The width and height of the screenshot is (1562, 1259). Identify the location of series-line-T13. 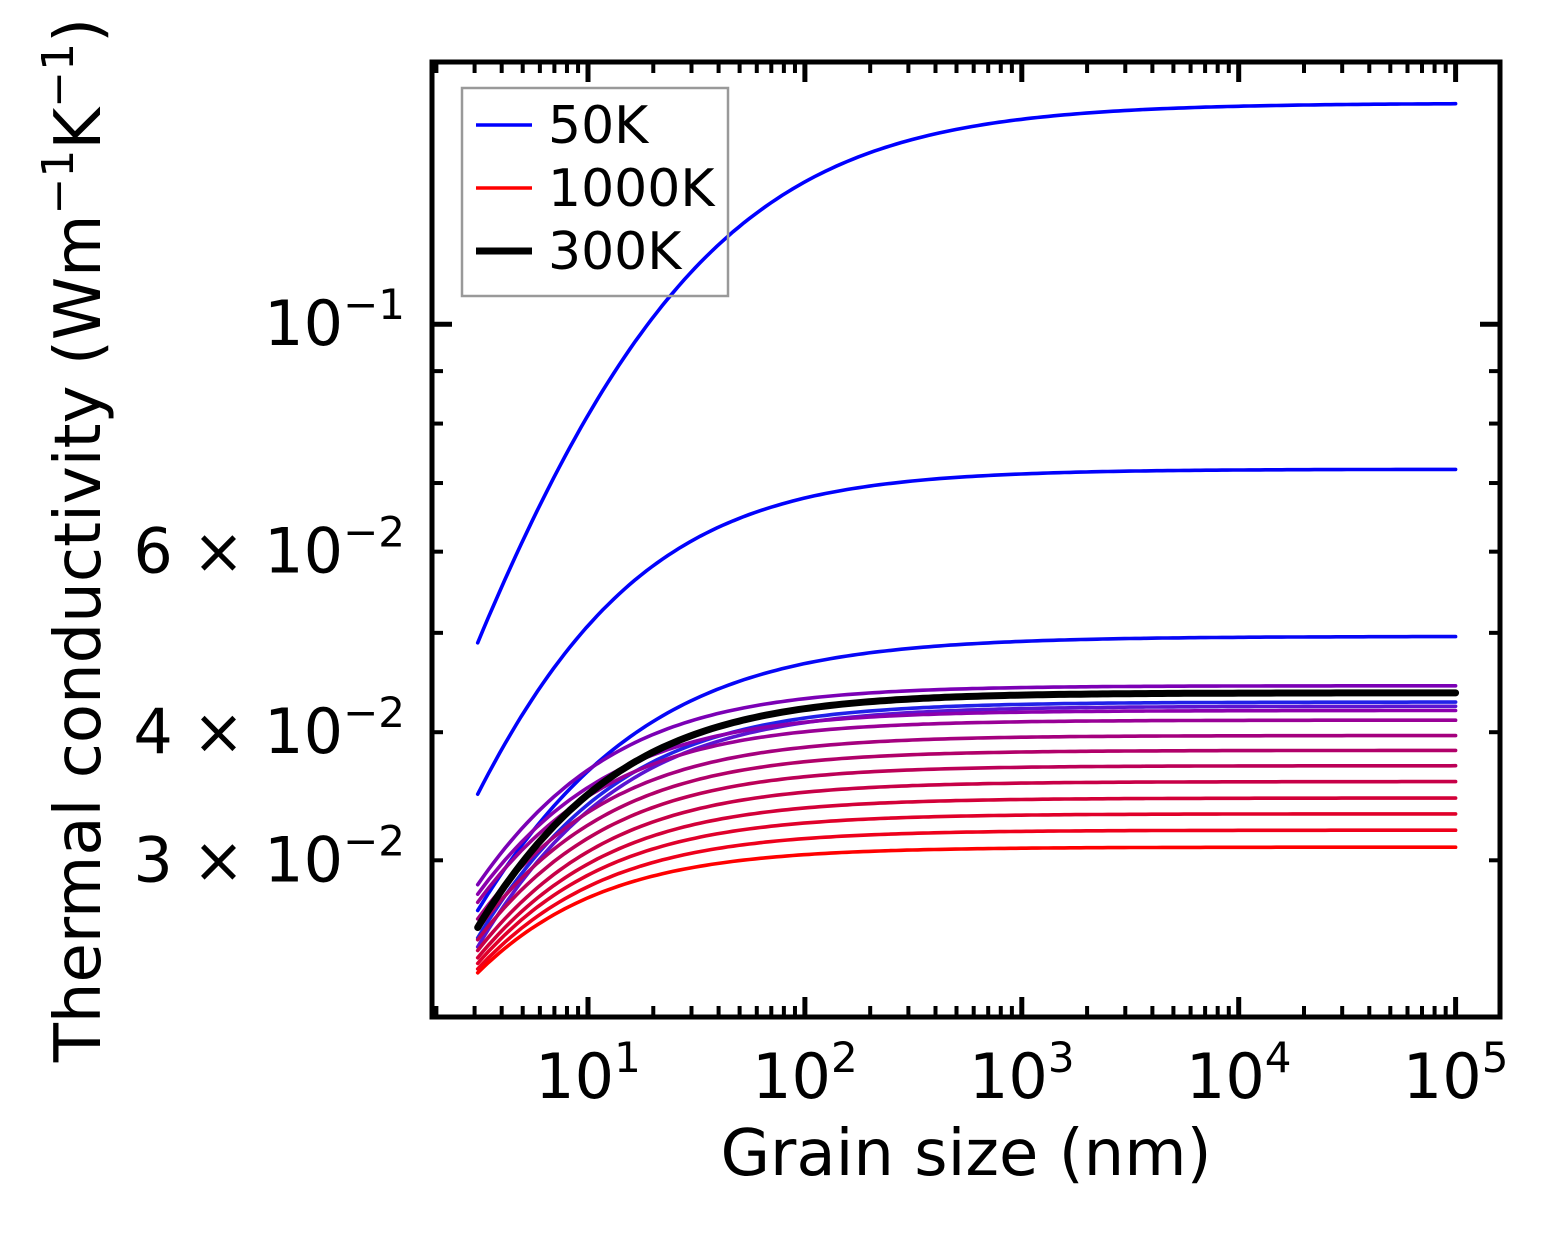
(966, 889).